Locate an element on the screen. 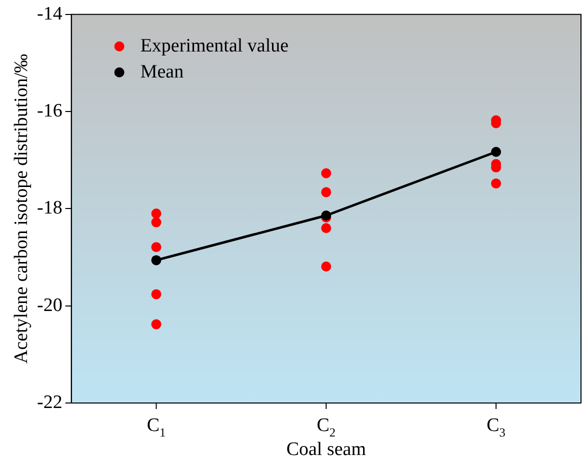  x-axis-title: Coal seam is located at coordinates (326, 449).